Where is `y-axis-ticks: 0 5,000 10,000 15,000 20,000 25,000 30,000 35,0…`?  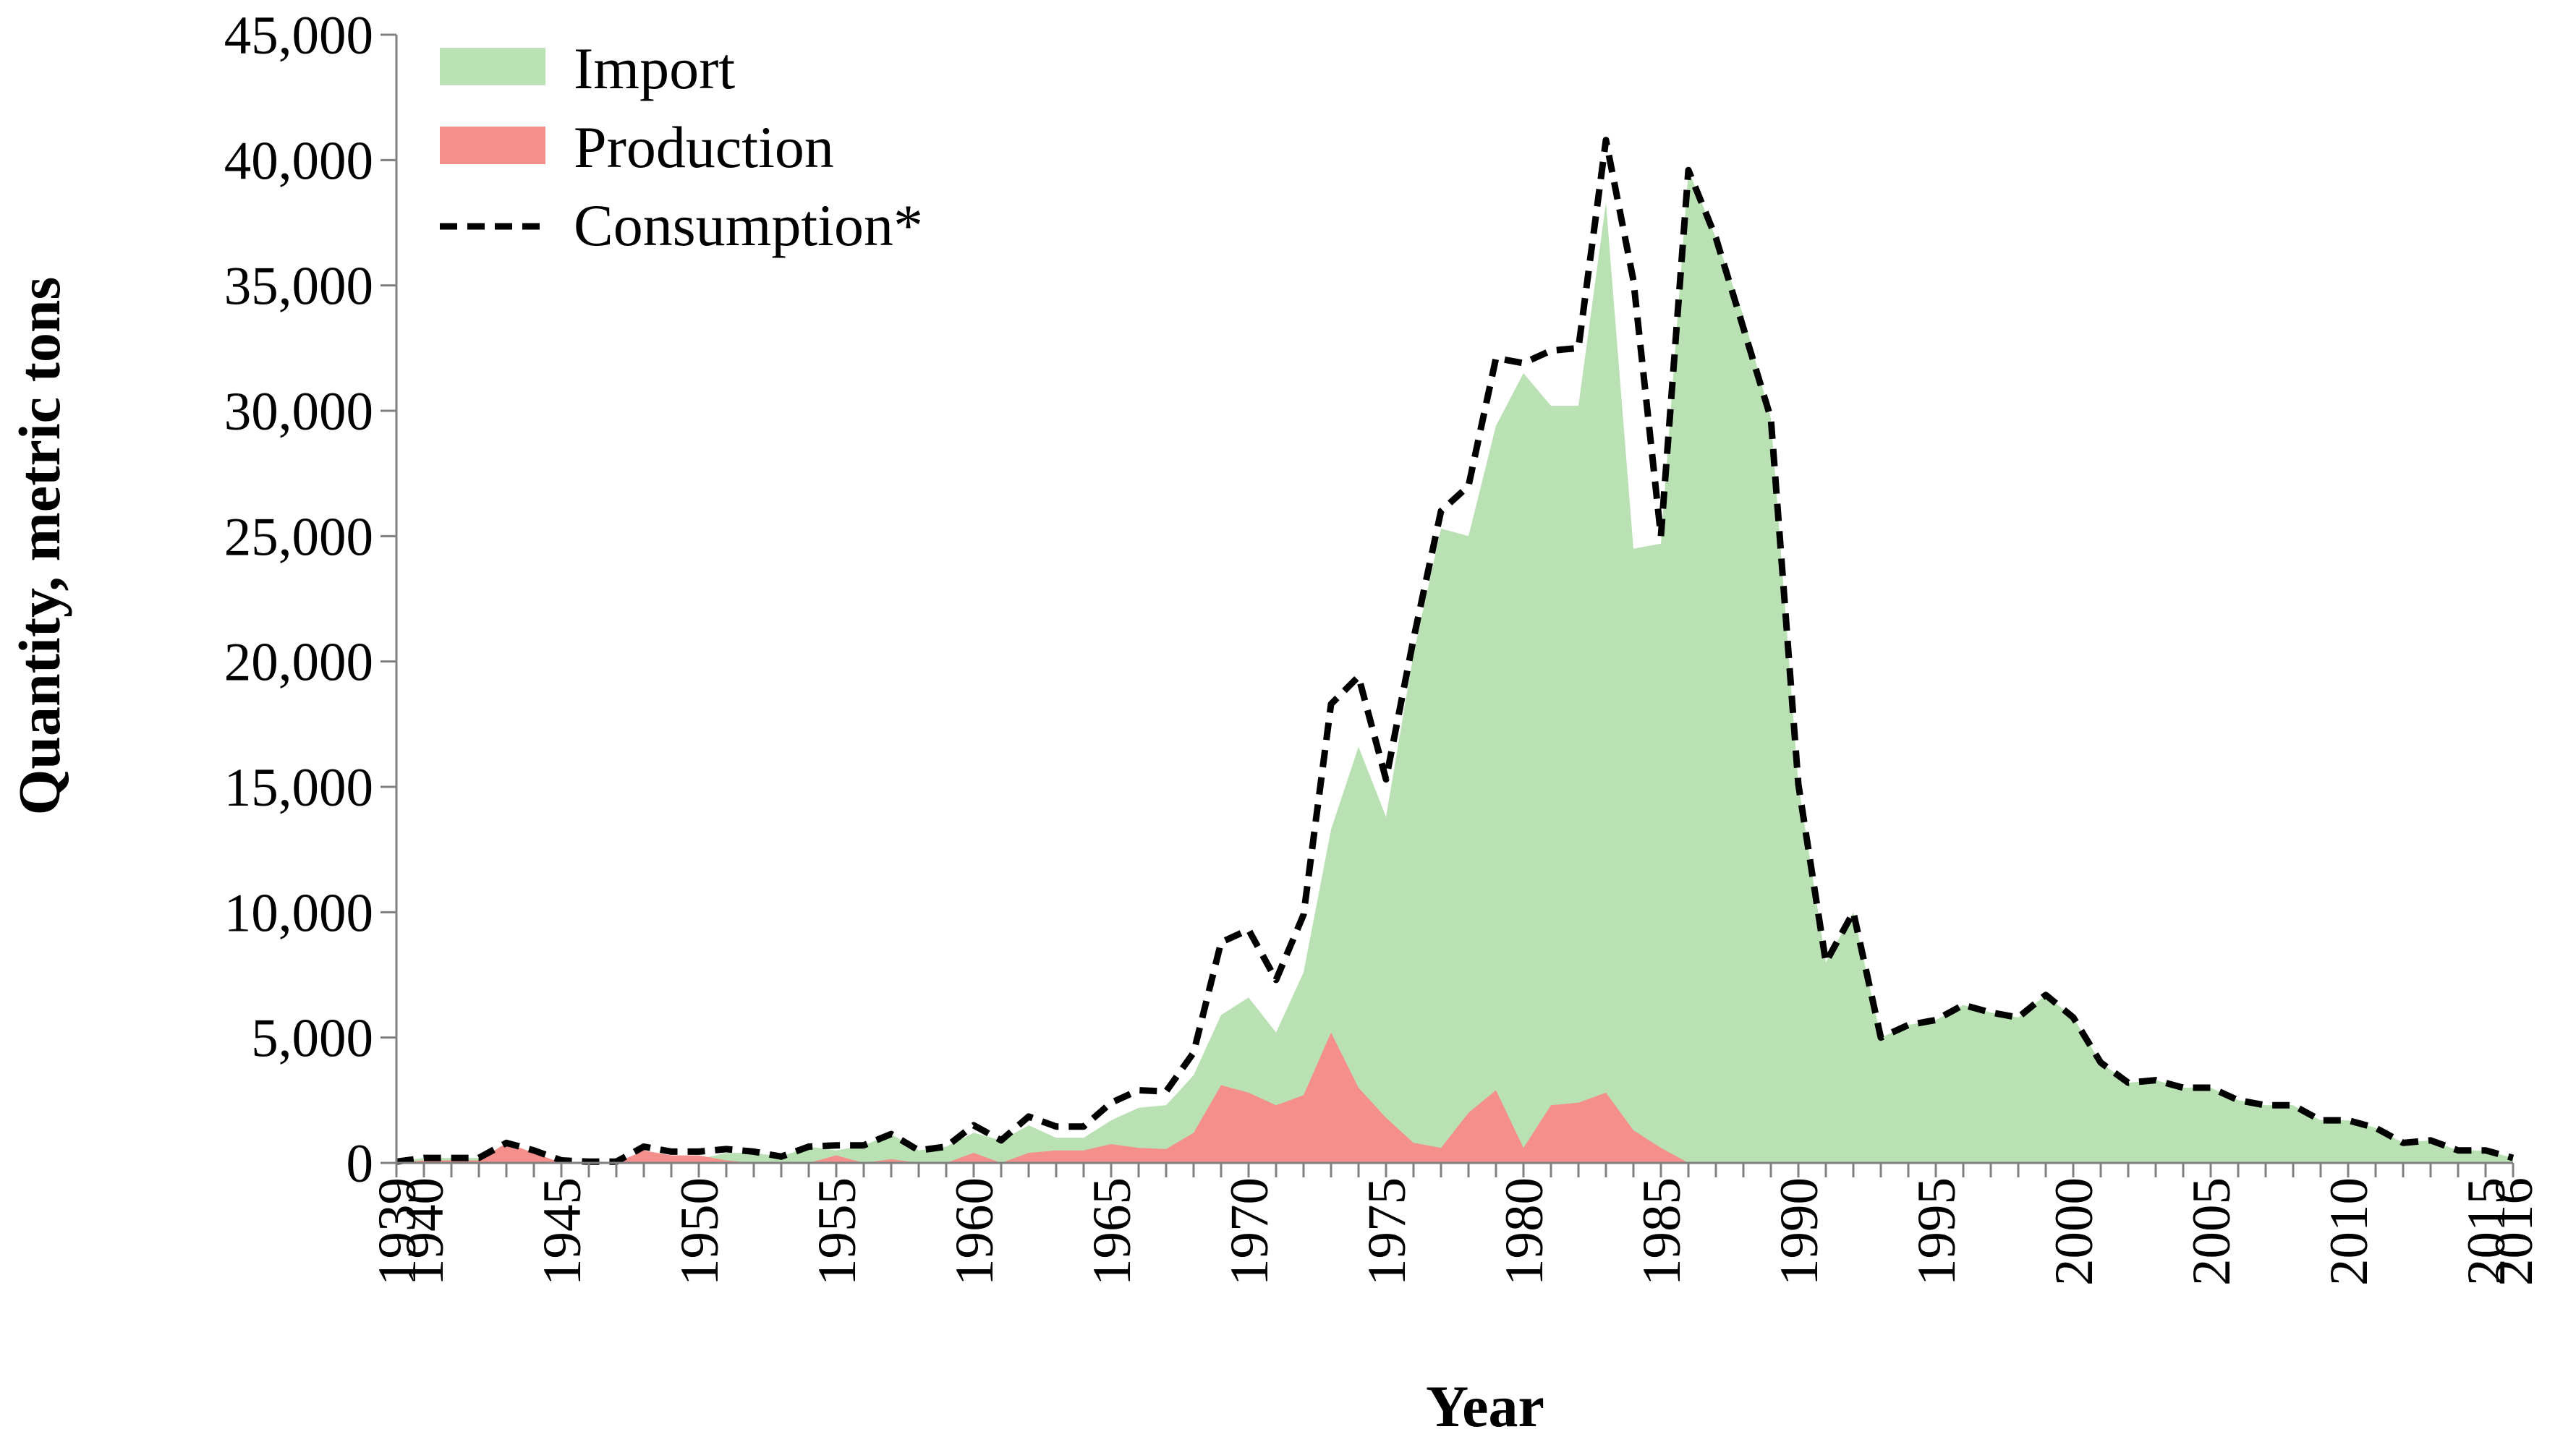 y-axis-ticks: 0 5,000 10,000 15,000 20,000 25,000 30,000 35,0… is located at coordinates (310, 600).